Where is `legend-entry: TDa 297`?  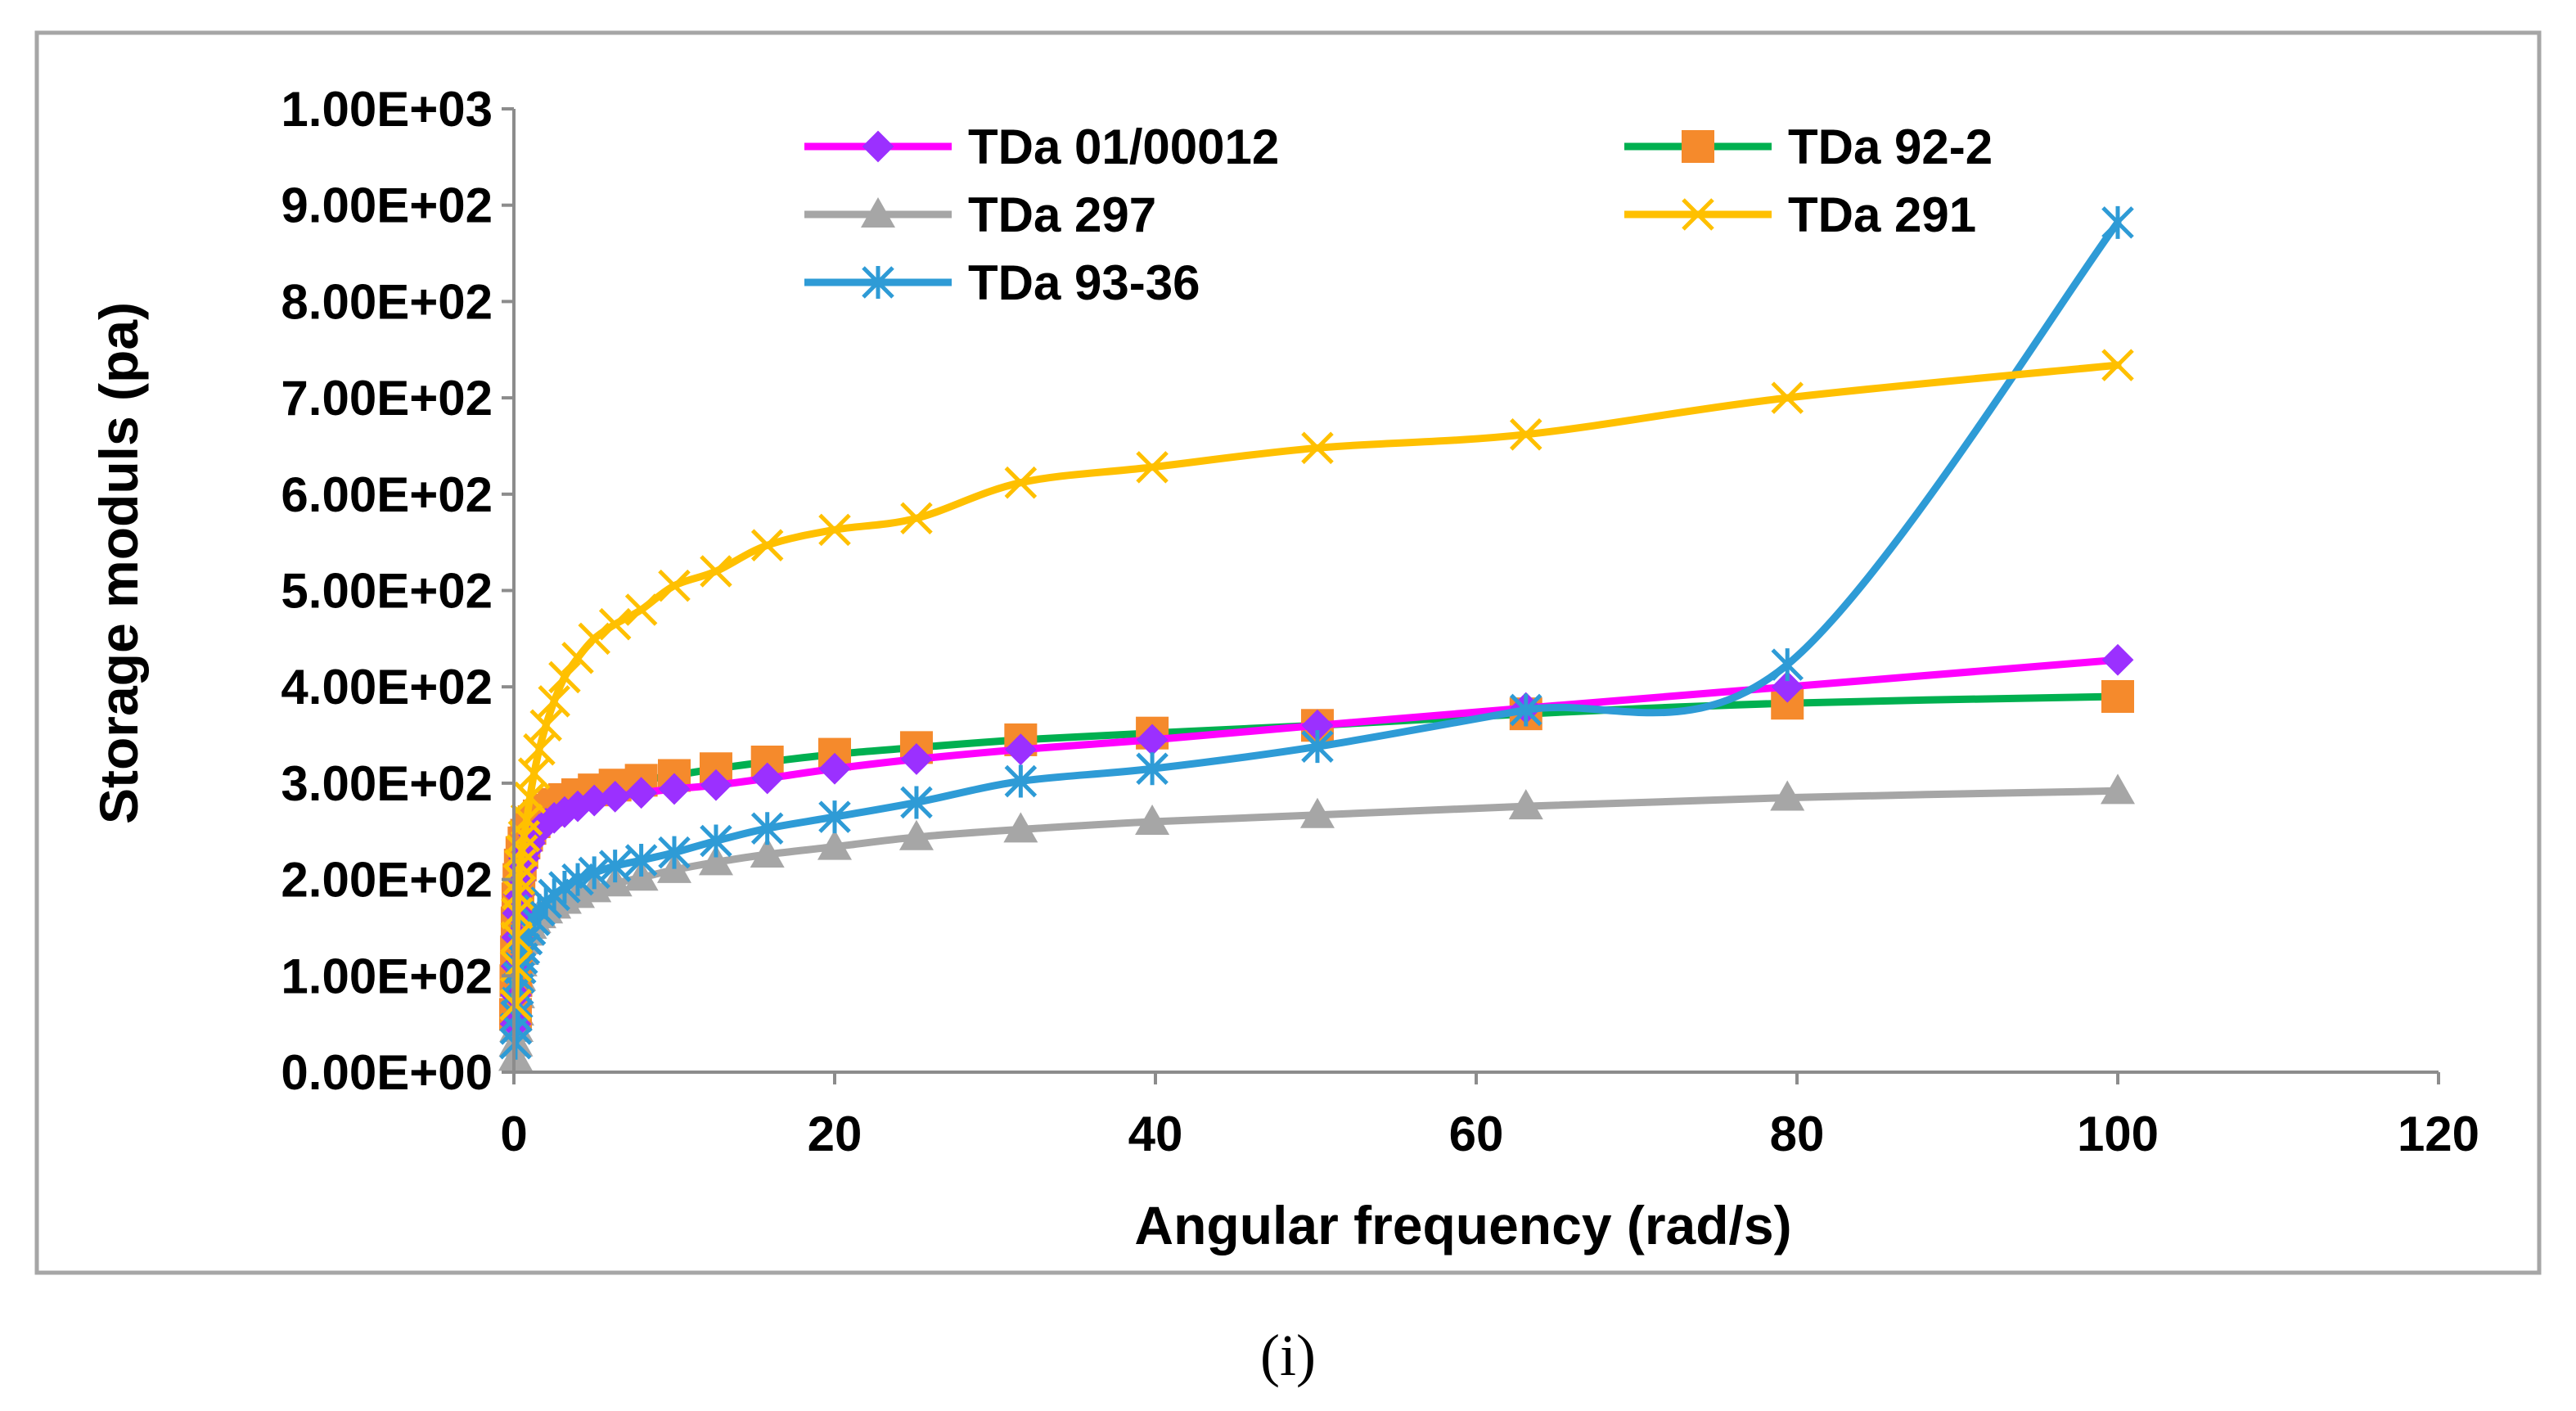
legend-entry: TDa 297 is located at coordinates (980, 215).